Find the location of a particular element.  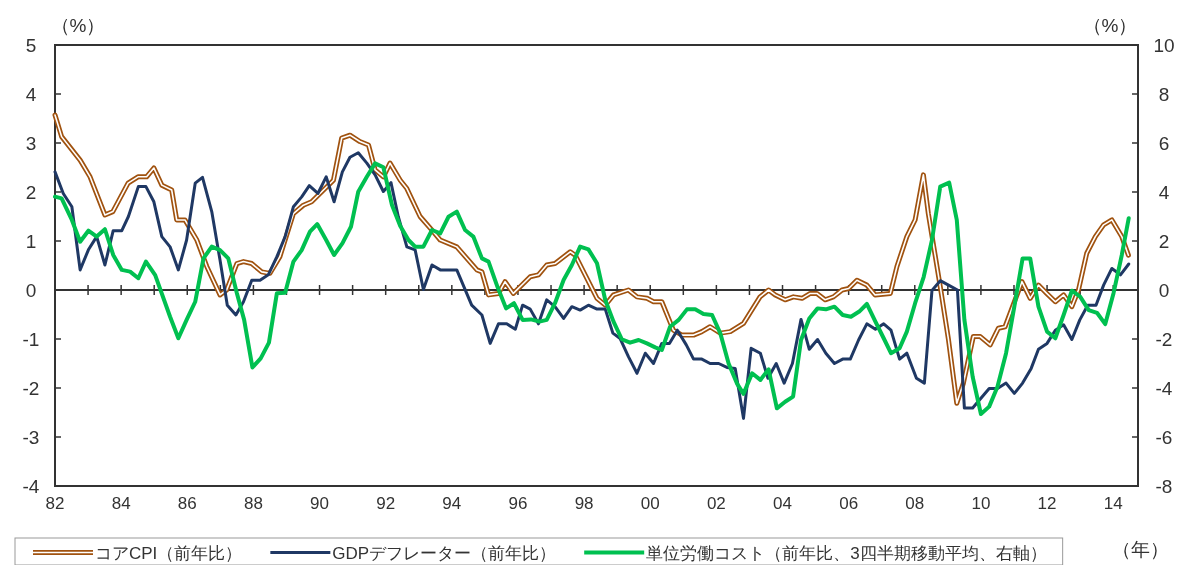

y-tick-label: -4 is located at coordinates (31, 486).